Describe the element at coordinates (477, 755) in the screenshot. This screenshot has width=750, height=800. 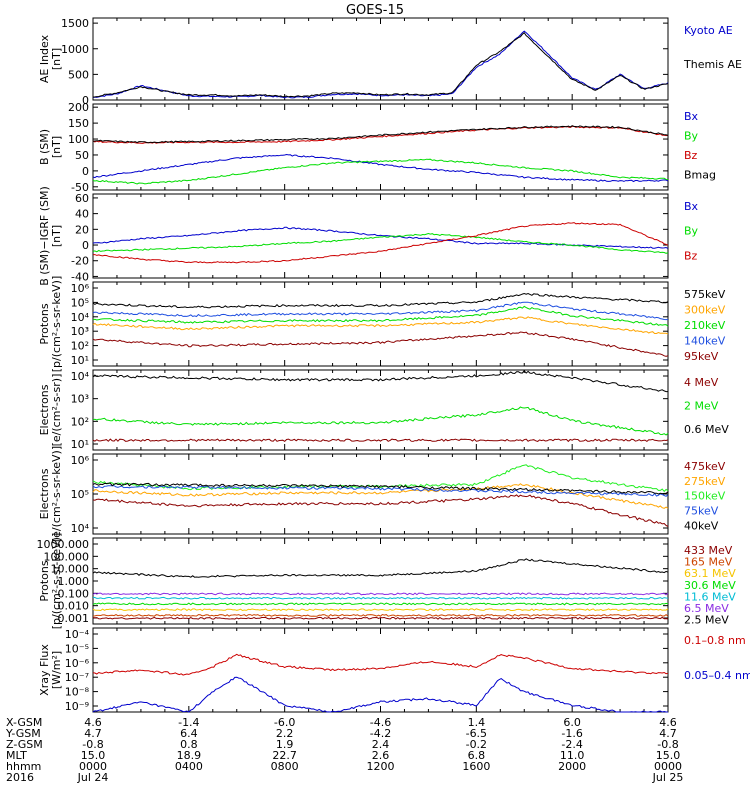
I see `footer-value: 6.8` at that location.